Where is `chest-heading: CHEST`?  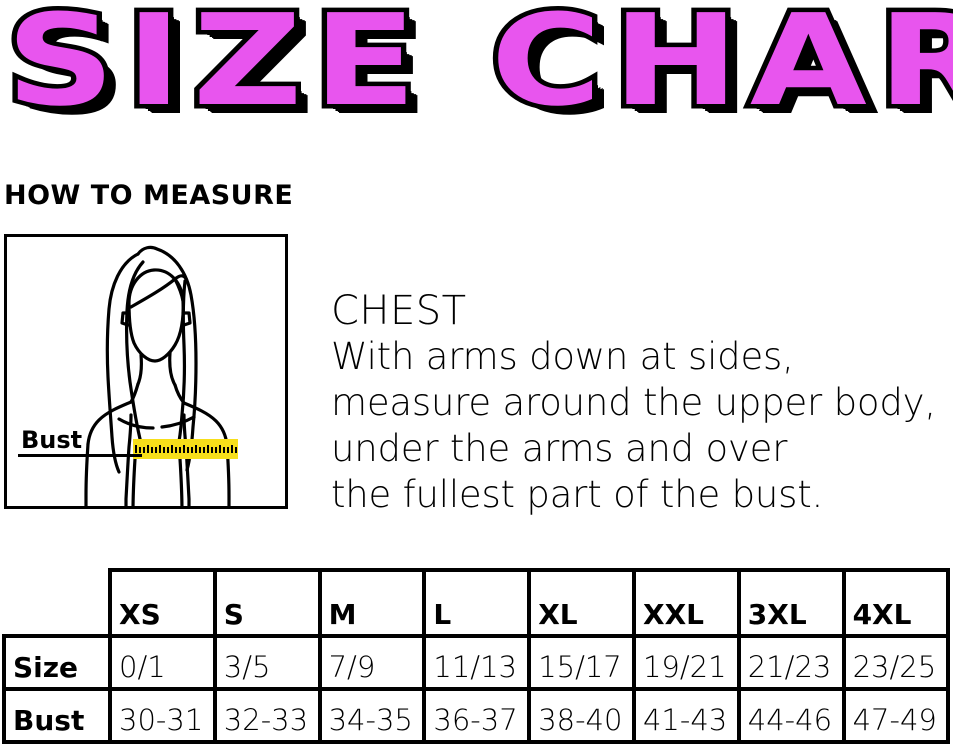
chest-heading: CHEST is located at coordinates (399, 311).